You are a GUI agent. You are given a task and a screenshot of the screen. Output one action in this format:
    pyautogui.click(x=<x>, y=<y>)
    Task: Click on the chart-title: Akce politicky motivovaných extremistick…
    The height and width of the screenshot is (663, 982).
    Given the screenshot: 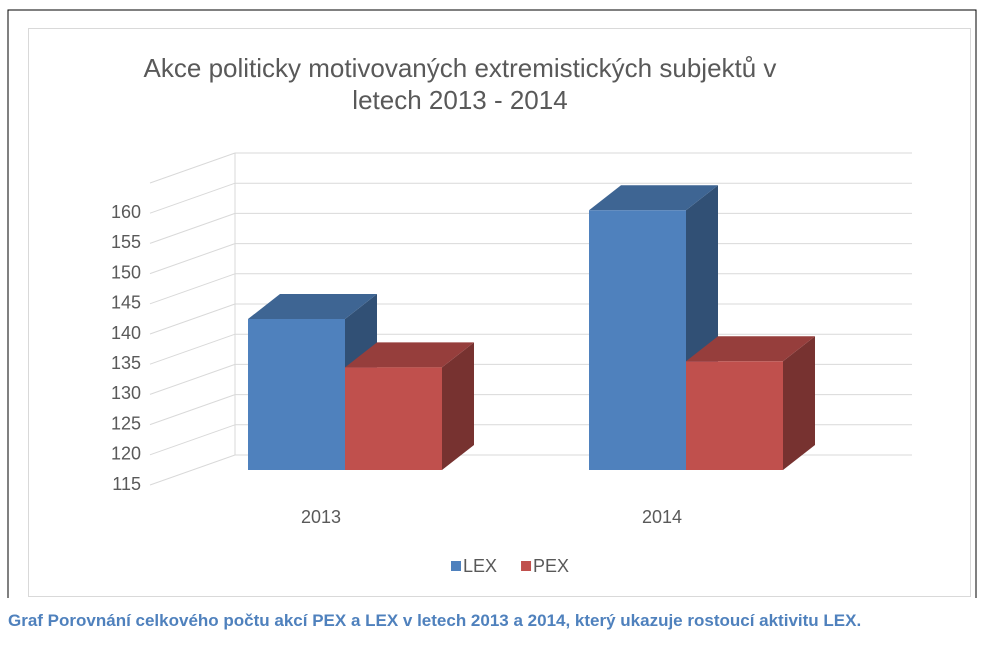 What is the action you would take?
    pyautogui.click(x=460, y=68)
    